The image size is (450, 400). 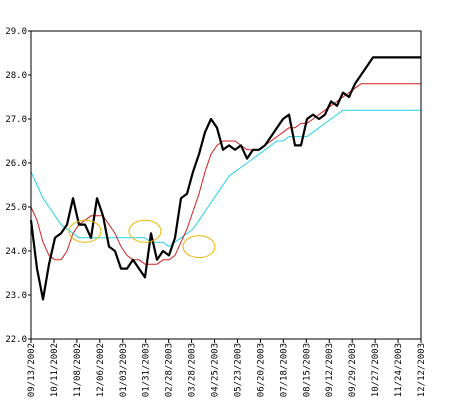 What do you see at coordinates (16, 120) in the screenshot?
I see `y-tick-label: 27.0` at bounding box center [16, 120].